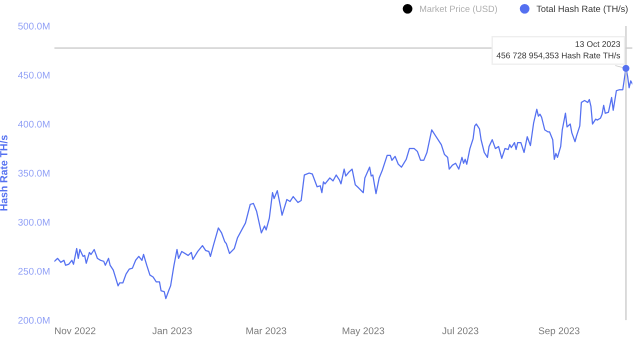 This screenshot has width=640, height=337. Describe the element at coordinates (558, 50) in the screenshot. I see `annotation: 13 Oct 2023 456 728 954,353 Hash Rate TH/s` at that location.